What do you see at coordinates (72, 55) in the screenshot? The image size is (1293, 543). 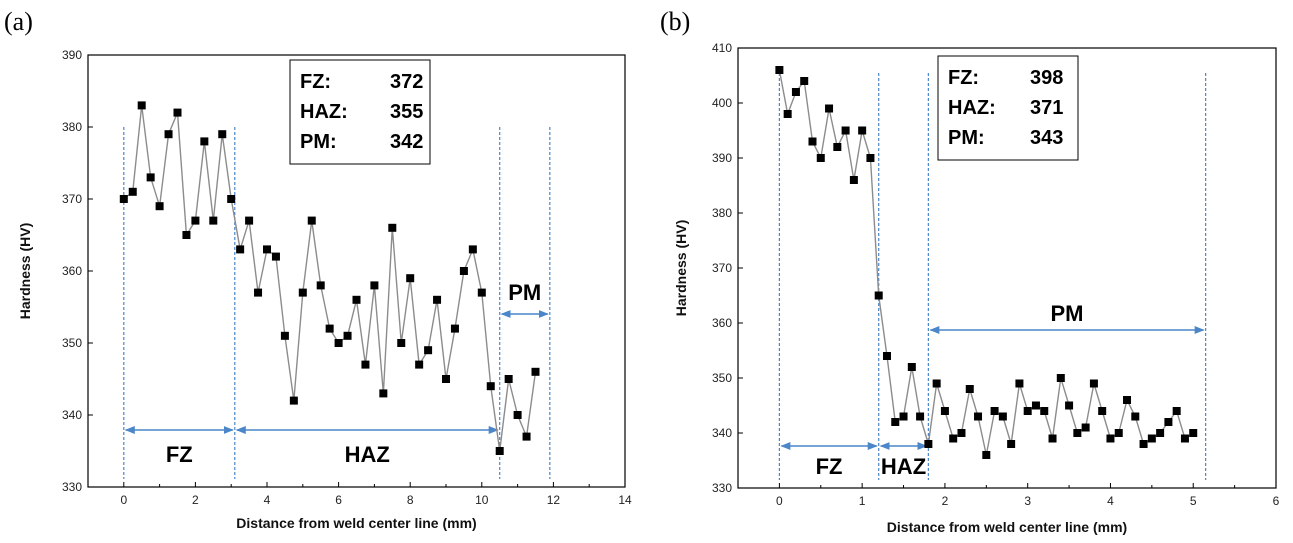 I see `y-tick-label: 390` at bounding box center [72, 55].